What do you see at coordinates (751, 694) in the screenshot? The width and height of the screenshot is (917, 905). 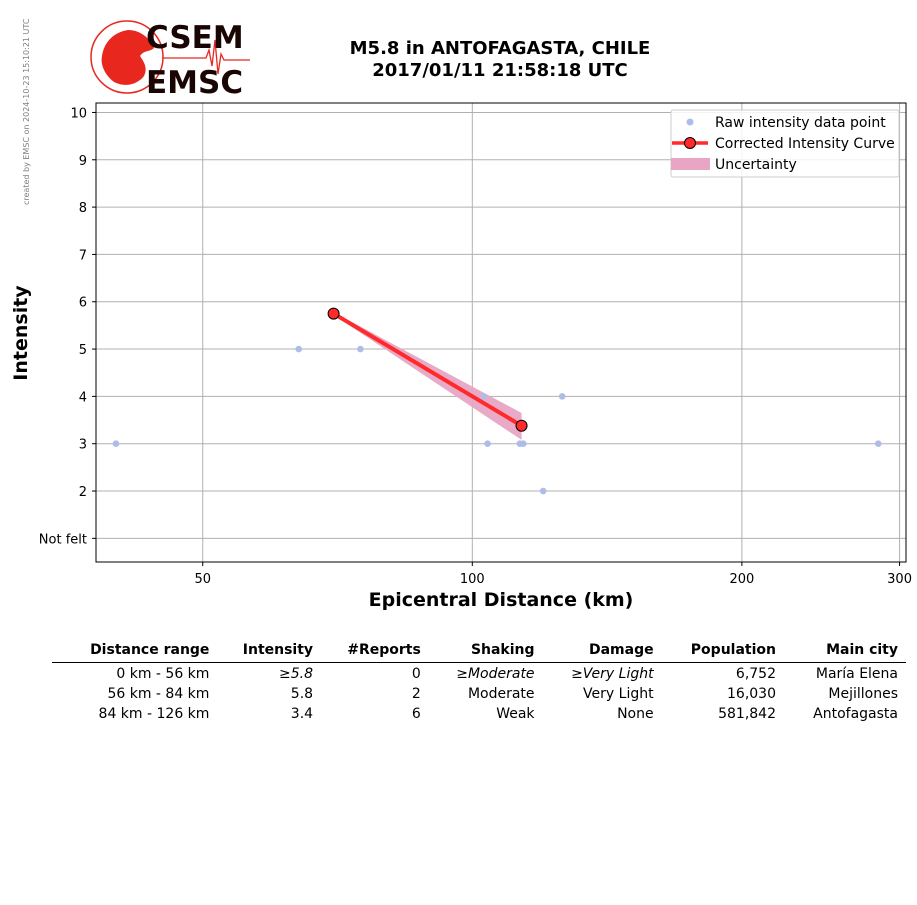 I see `cell-population: 16,030` at bounding box center [751, 694].